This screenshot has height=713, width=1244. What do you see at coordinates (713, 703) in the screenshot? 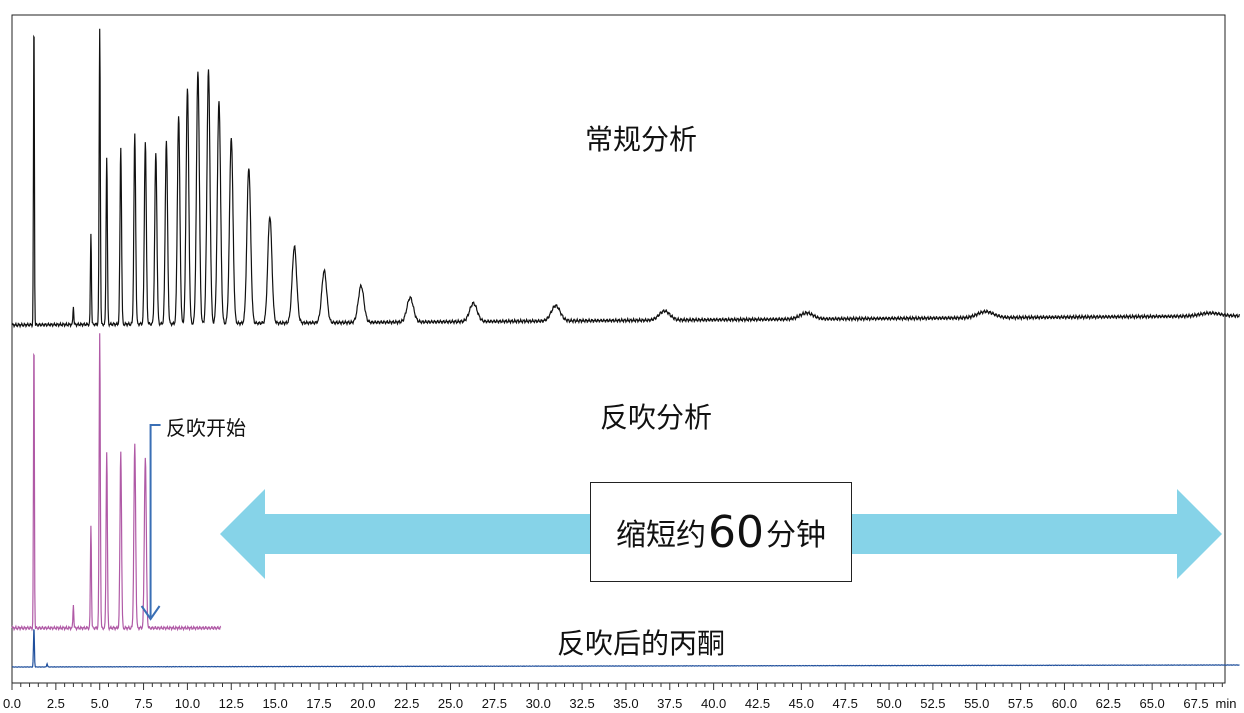
I see `x-tick-label: 40.0` at bounding box center [713, 703].